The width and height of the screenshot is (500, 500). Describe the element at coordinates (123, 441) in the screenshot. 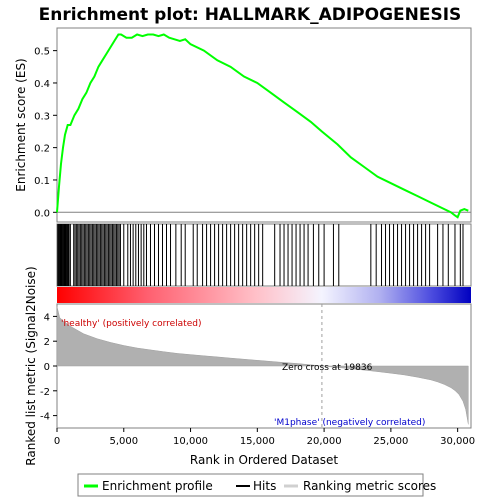

I see `x-tick-label: 5,000` at that location.